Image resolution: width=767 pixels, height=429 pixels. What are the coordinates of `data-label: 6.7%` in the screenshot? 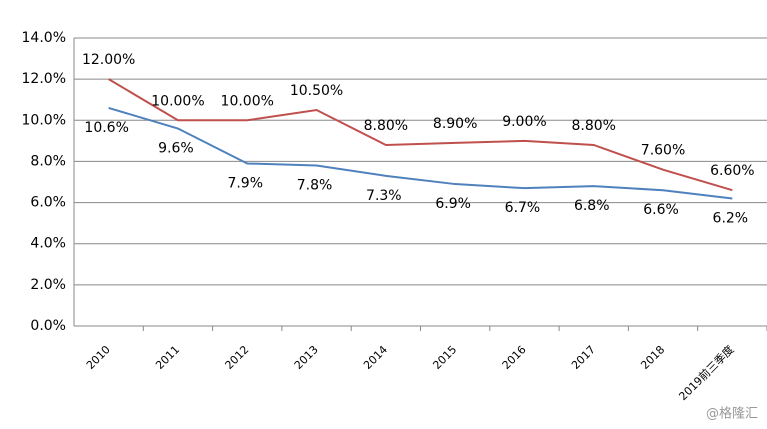 It's located at (523, 208).